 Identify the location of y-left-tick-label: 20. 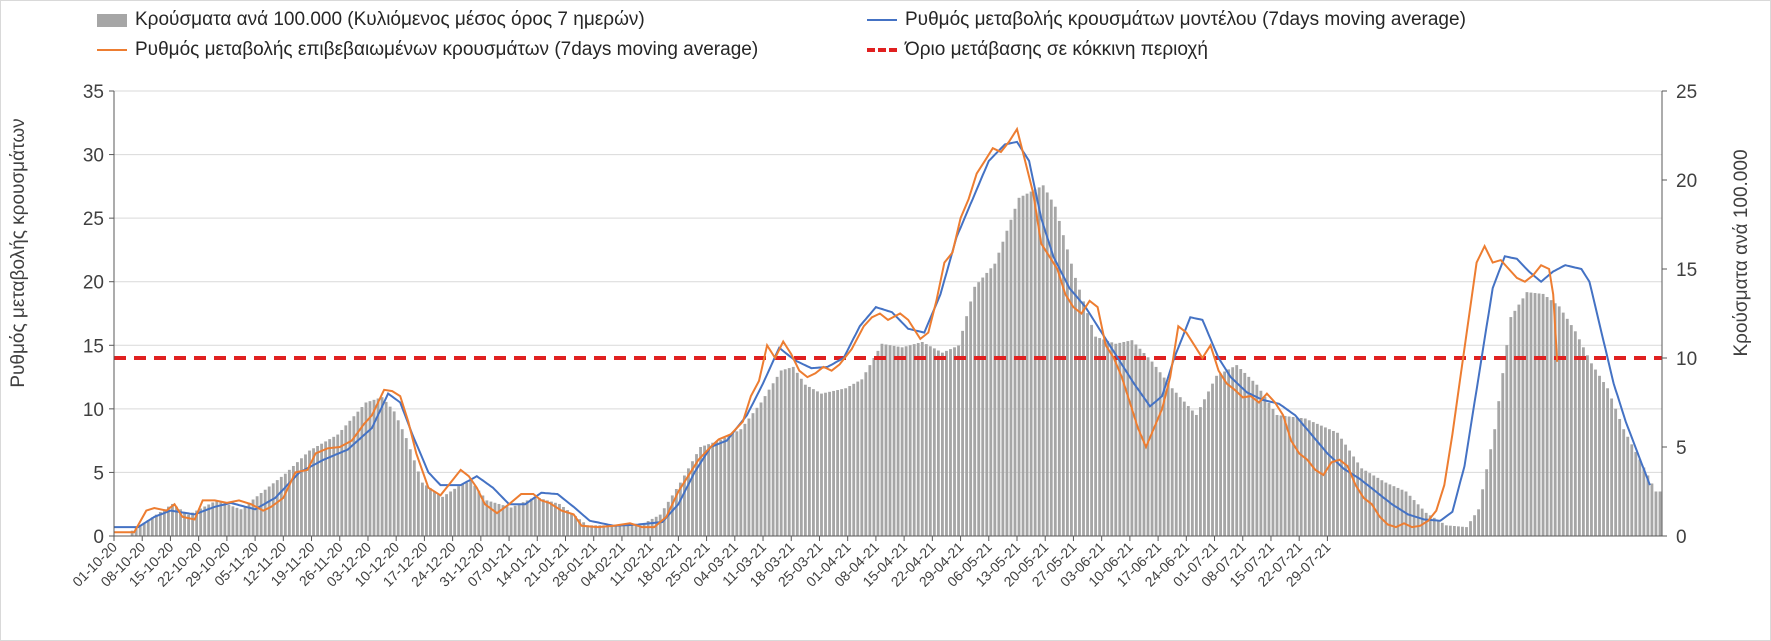
(93, 283).